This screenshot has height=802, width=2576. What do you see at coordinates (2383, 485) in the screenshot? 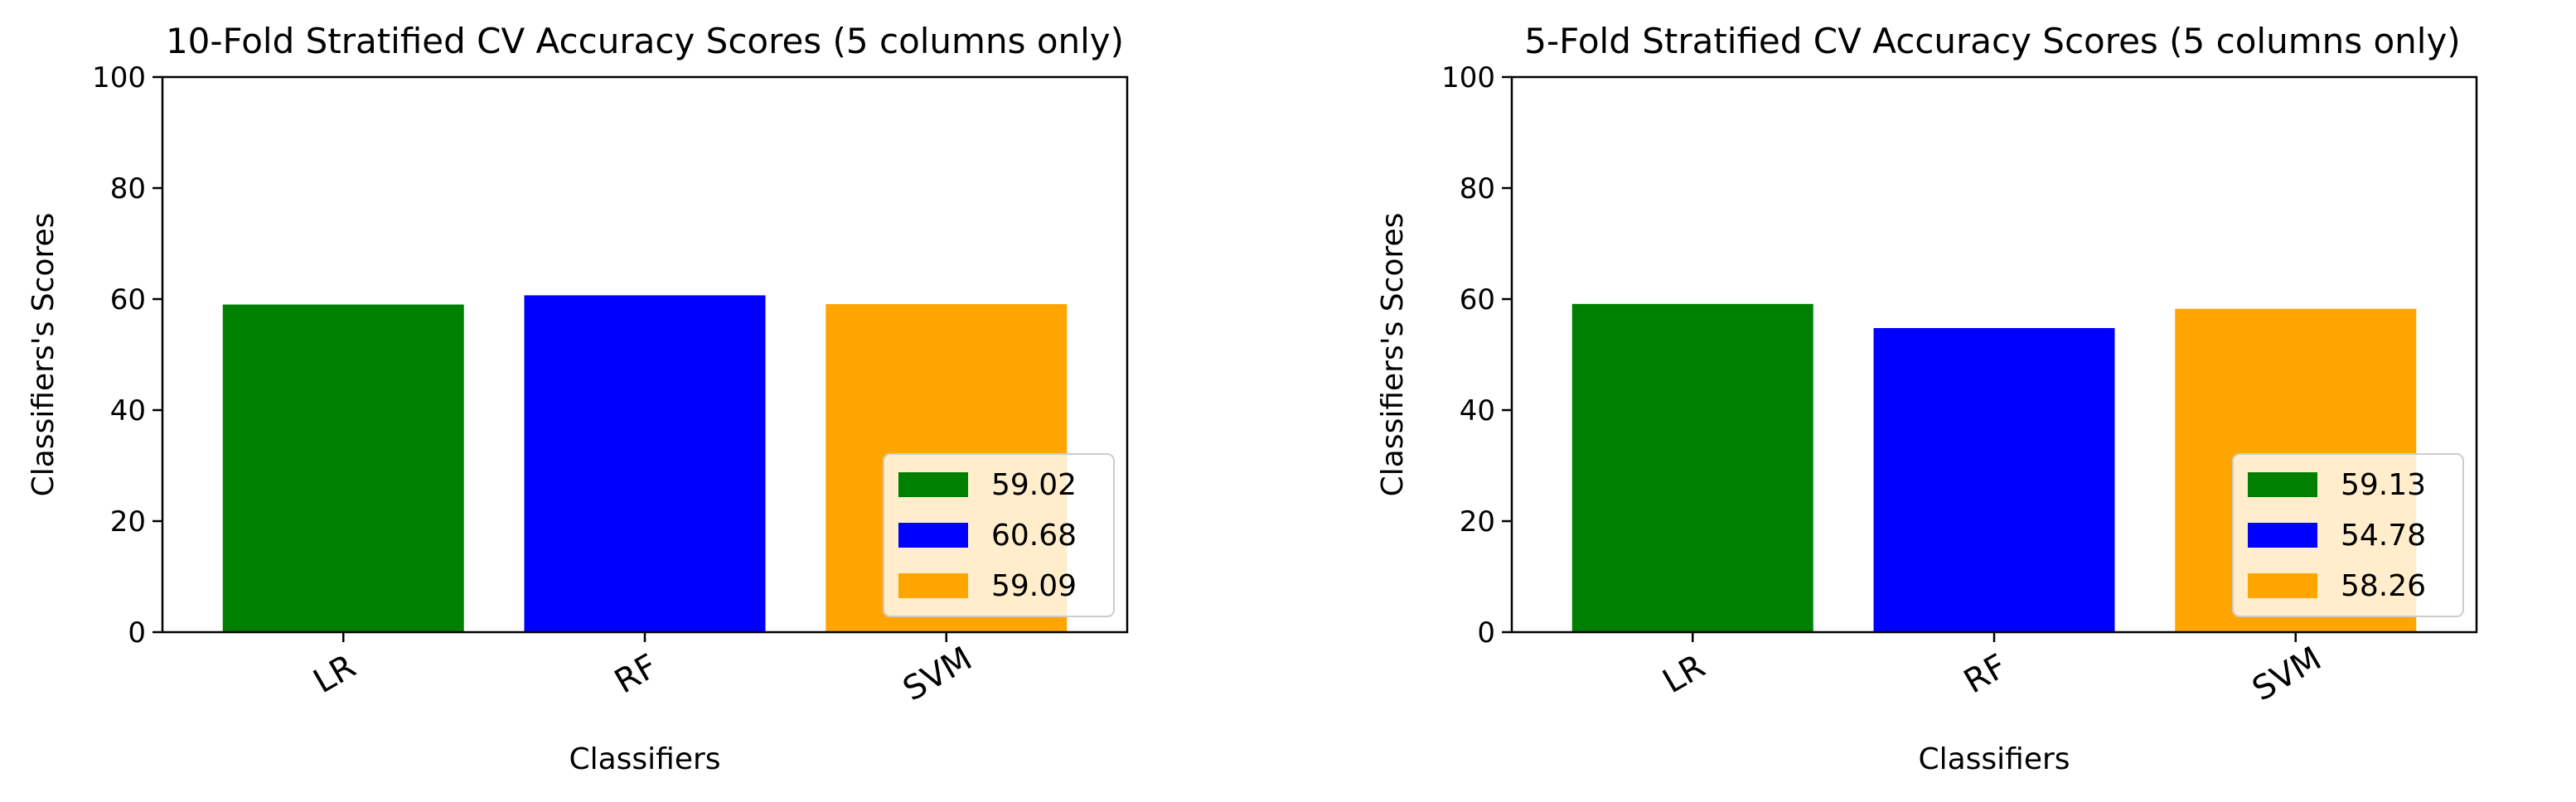
I see `legend-label: 59.13` at bounding box center [2383, 485].